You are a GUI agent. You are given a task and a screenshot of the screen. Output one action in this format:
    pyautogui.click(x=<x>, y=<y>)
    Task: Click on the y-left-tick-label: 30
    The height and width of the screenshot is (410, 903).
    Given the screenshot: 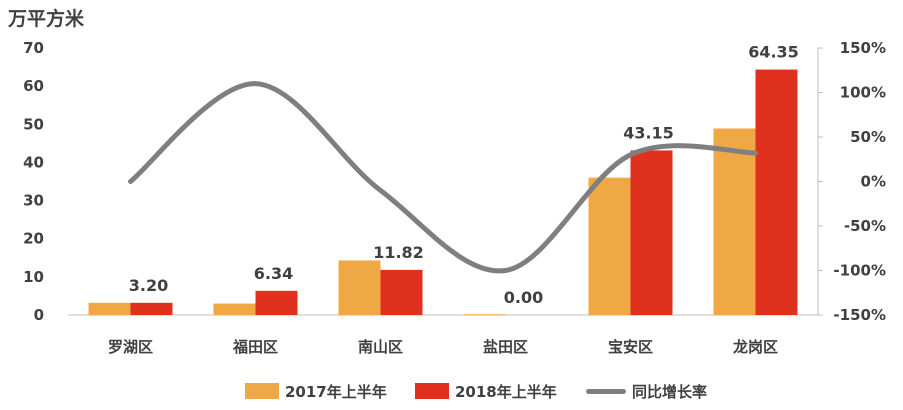 What is the action you would take?
    pyautogui.click(x=33, y=201)
    